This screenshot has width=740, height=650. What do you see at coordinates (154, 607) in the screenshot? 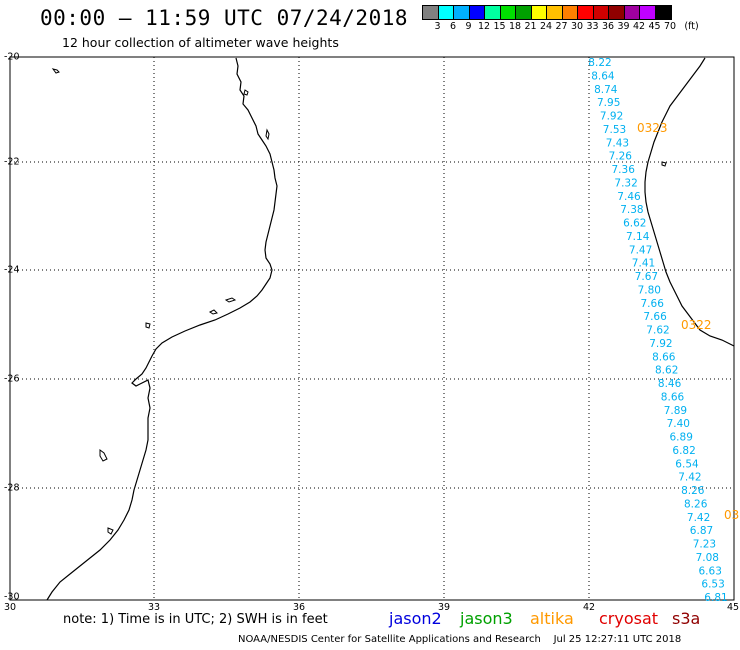
I see `x-tick-label: 33` at bounding box center [154, 607].